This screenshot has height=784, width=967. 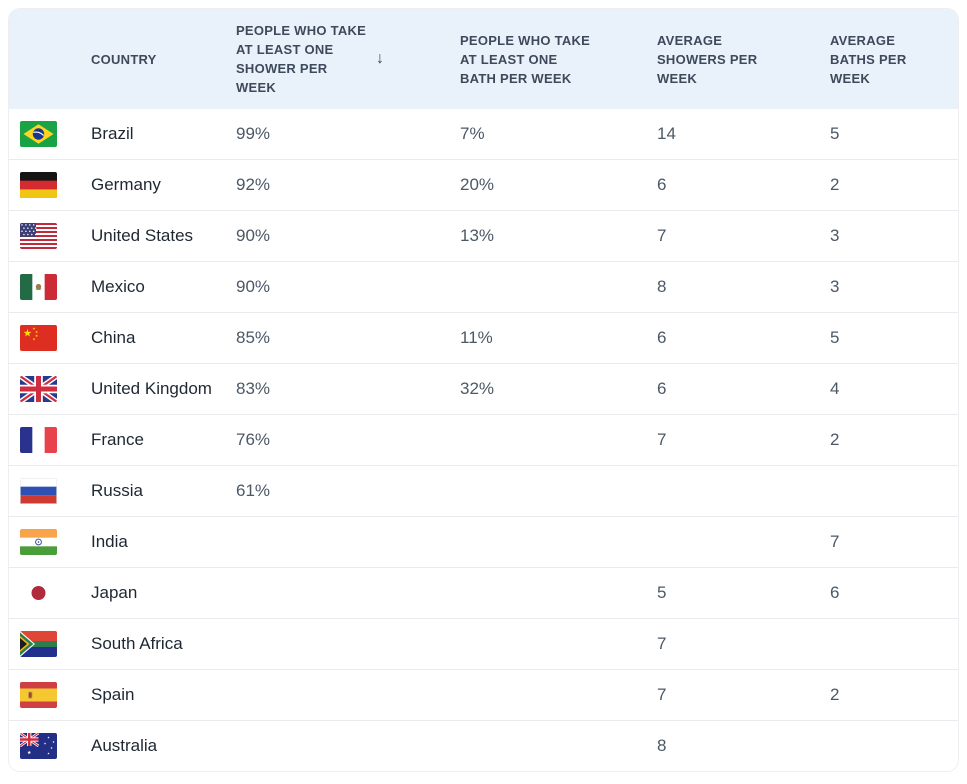 I want to click on avg-showers-value: 5, so click(x=662, y=592).